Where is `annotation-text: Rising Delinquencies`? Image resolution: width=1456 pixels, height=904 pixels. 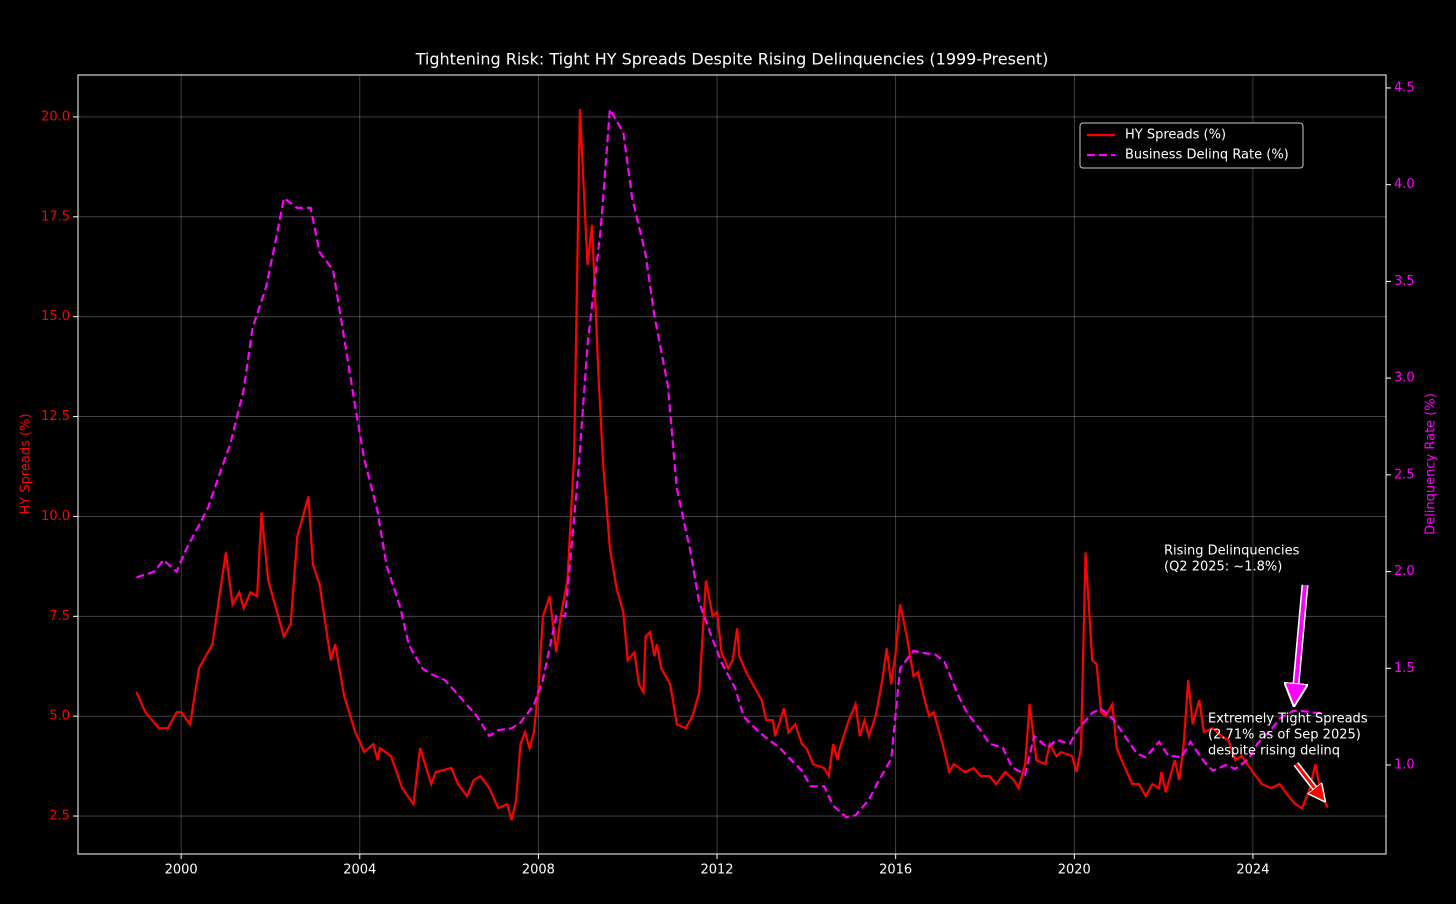 annotation-text: Rising Delinquencies is located at coordinates (1232, 551).